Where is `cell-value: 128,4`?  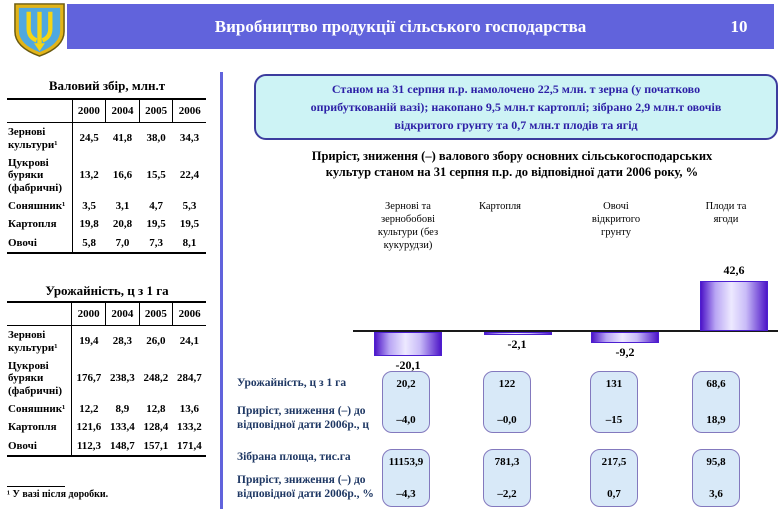
cell-value: 128,4 is located at coordinates (156, 427).